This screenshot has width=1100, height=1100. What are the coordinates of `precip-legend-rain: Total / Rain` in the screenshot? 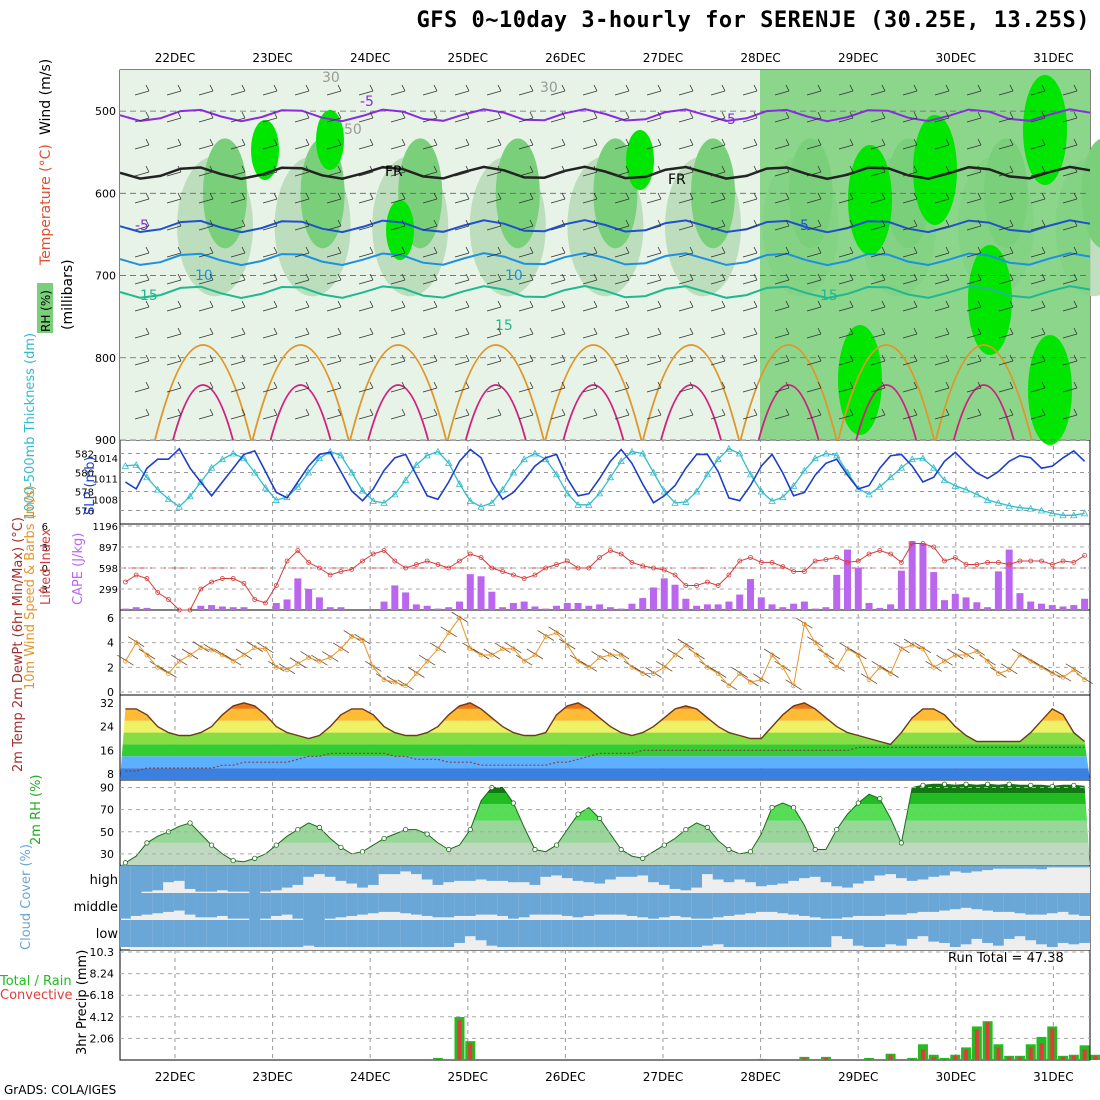 It's located at (36, 981).